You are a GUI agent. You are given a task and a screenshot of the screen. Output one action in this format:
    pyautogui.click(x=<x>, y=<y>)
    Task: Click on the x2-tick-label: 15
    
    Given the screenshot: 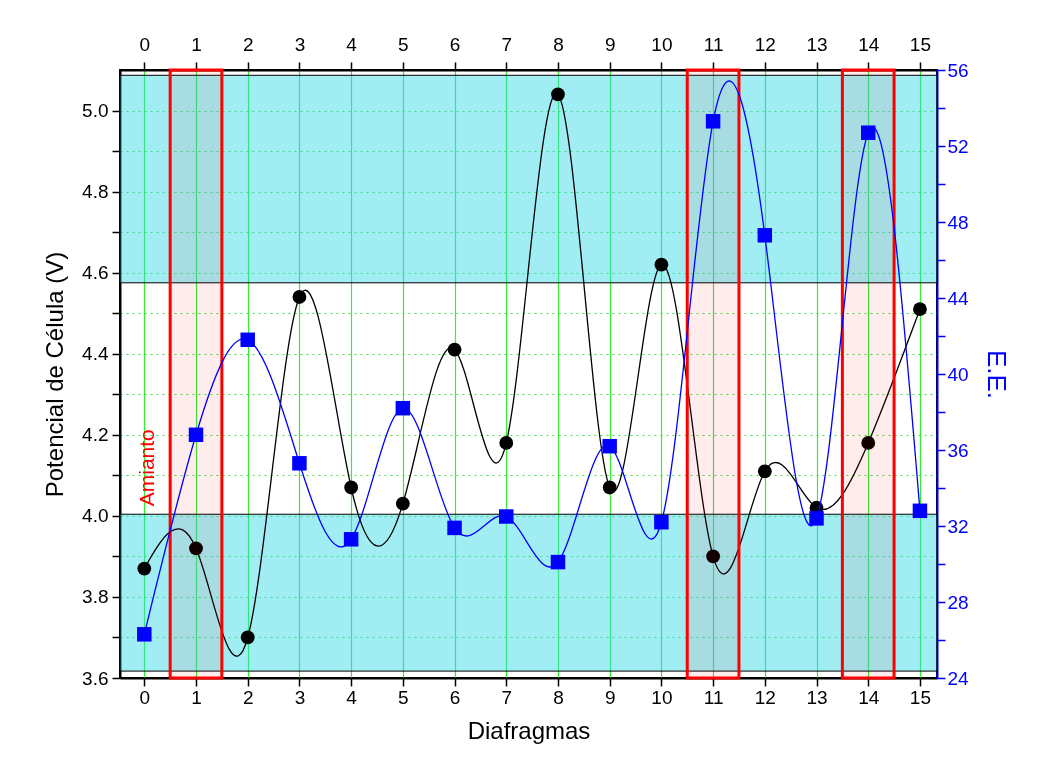 What is the action you would take?
    pyautogui.click(x=920, y=44)
    